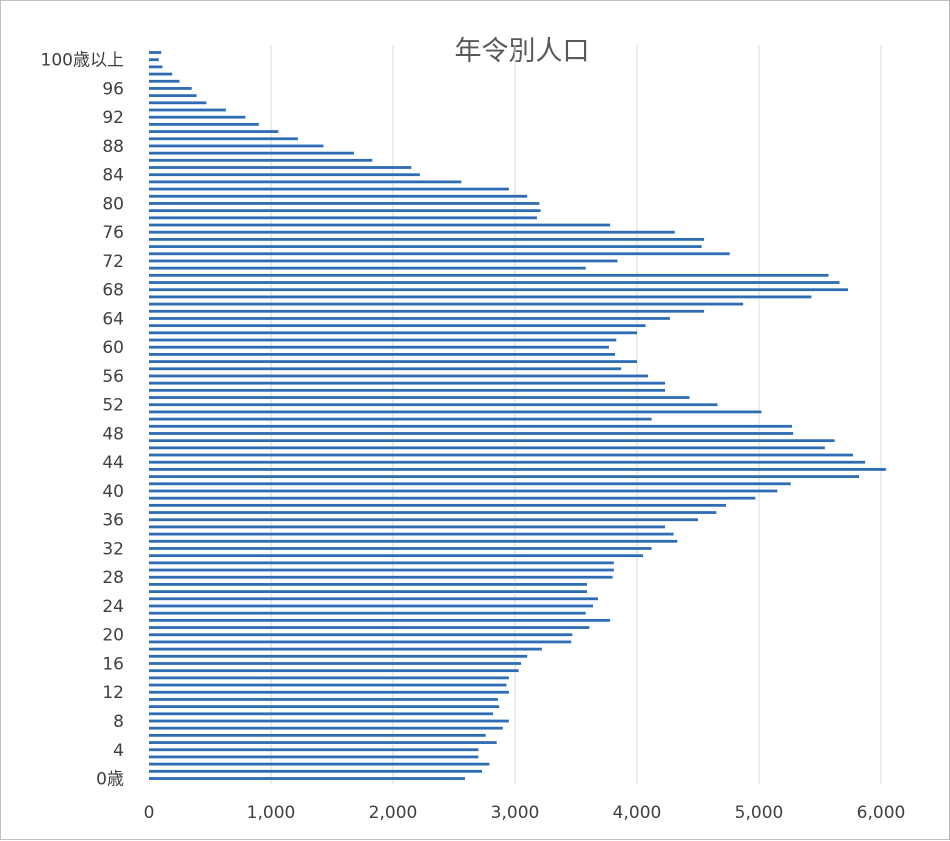 The width and height of the screenshot is (950, 841). What do you see at coordinates (113, 204) in the screenshot?
I see `y-tick-label: 80` at bounding box center [113, 204].